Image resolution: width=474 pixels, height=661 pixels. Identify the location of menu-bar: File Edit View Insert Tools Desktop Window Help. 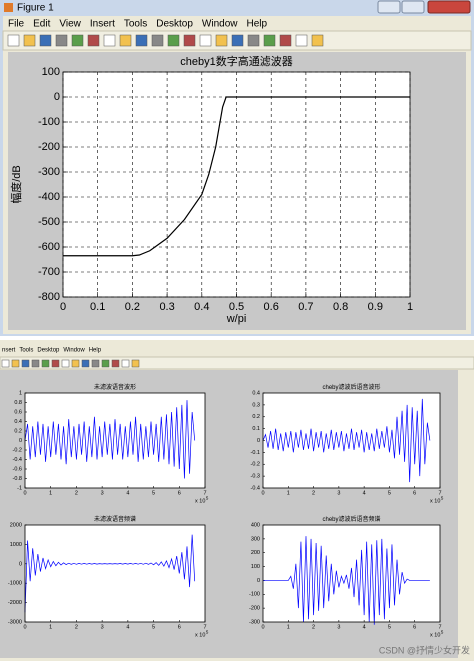
(138, 24).